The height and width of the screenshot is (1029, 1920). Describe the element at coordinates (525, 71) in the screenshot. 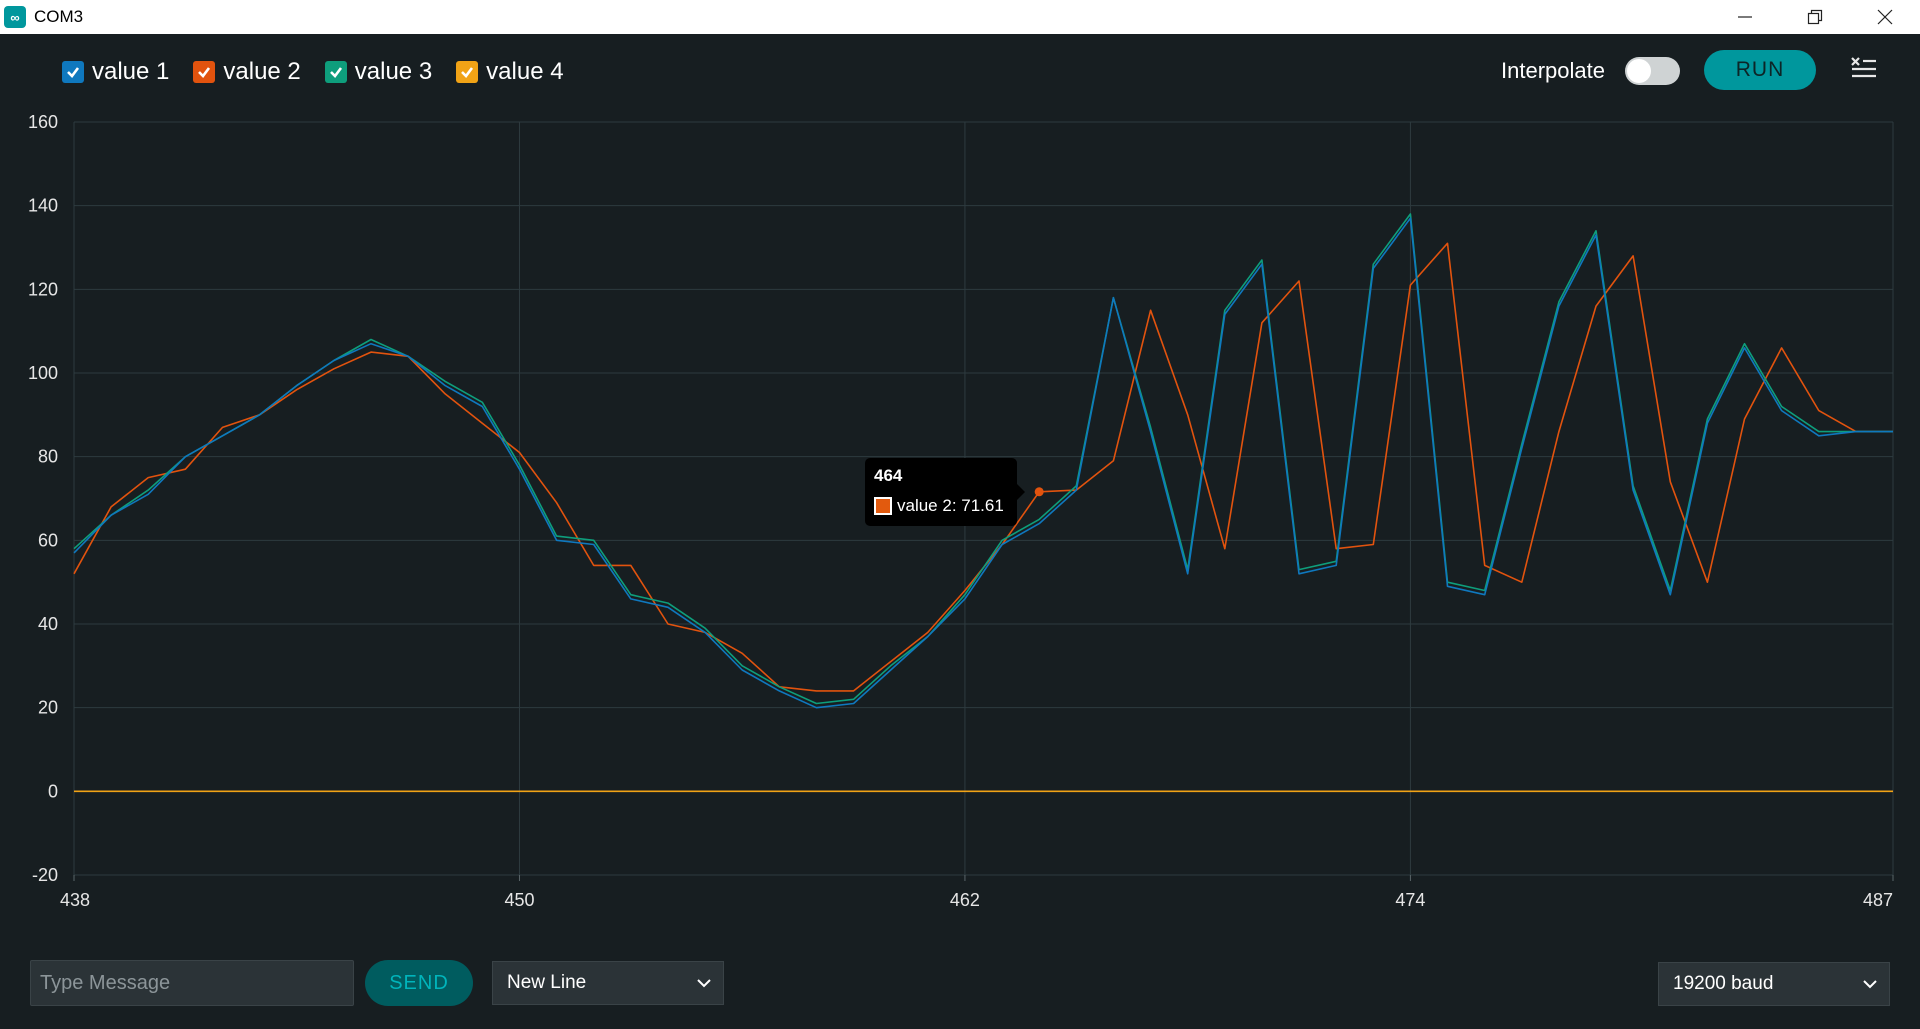

I see `legend-label: value 4` at that location.